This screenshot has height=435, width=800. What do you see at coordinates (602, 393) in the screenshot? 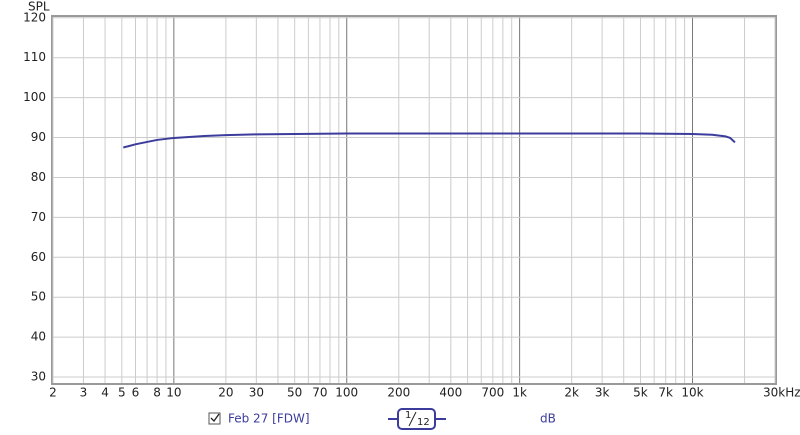
I see `x-tick-label: 3k` at bounding box center [602, 393].